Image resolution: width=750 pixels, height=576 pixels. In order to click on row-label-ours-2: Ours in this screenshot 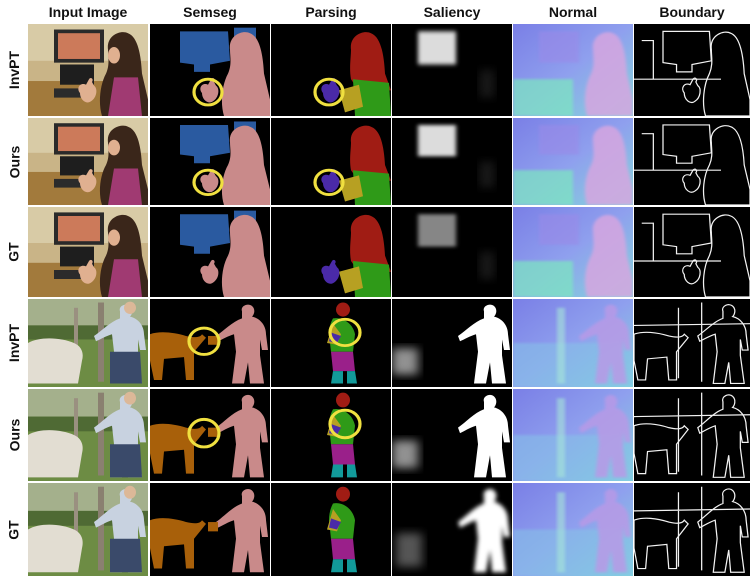, I will do `click(14, 435)`.